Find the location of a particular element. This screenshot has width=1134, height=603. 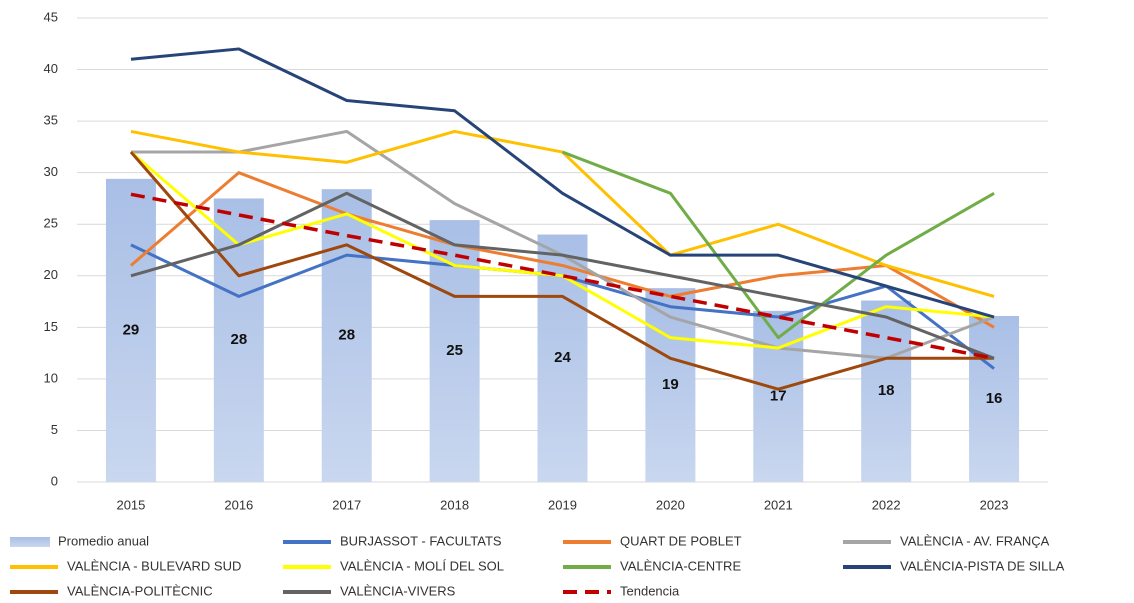

legend-label: QUART DE POBLET is located at coordinates (681, 540).